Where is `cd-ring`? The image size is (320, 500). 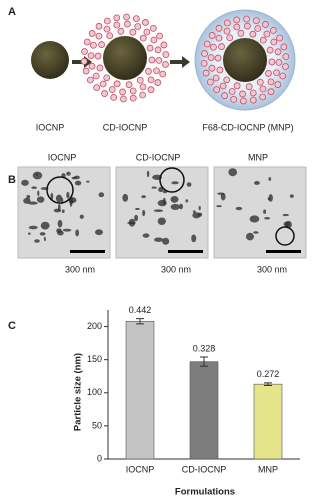
cd-ring is located at coordinates (125, 58).